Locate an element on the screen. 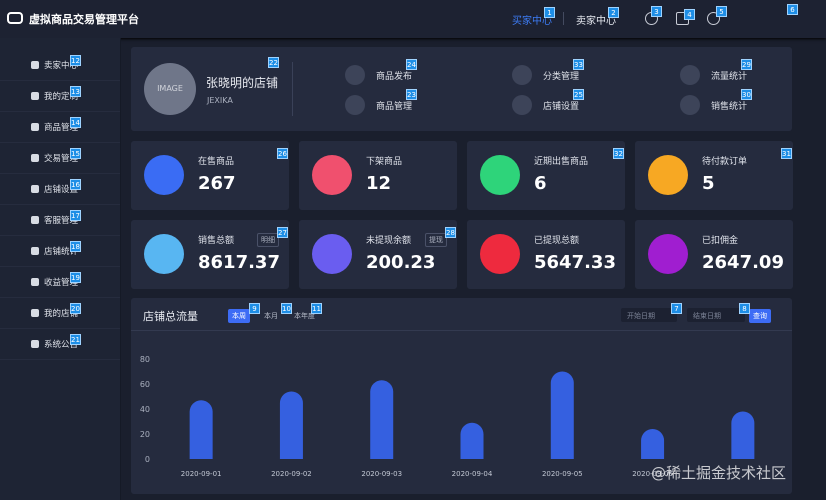  stat-label: 已提现总额 is located at coordinates (557, 241).